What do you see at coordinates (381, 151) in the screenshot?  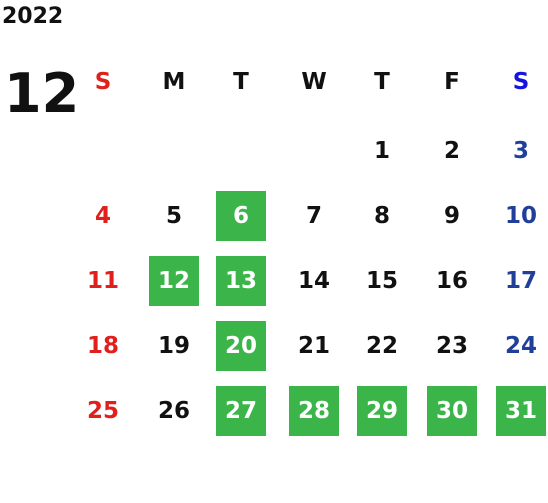 I see `day: 1` at bounding box center [381, 151].